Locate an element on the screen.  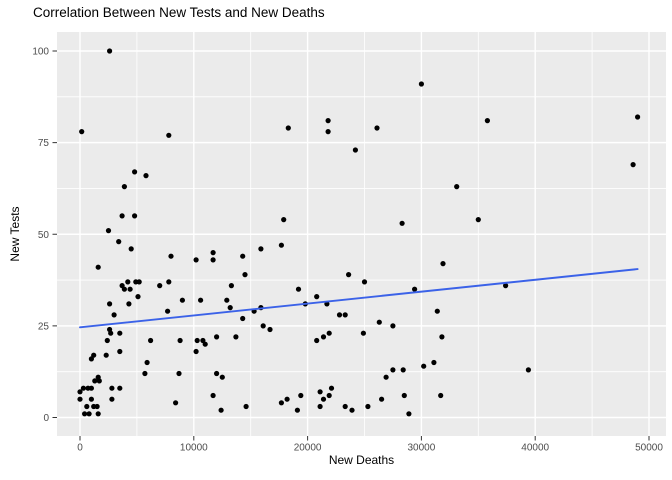
y-axis-title: New Tests is located at coordinates (15, 234).